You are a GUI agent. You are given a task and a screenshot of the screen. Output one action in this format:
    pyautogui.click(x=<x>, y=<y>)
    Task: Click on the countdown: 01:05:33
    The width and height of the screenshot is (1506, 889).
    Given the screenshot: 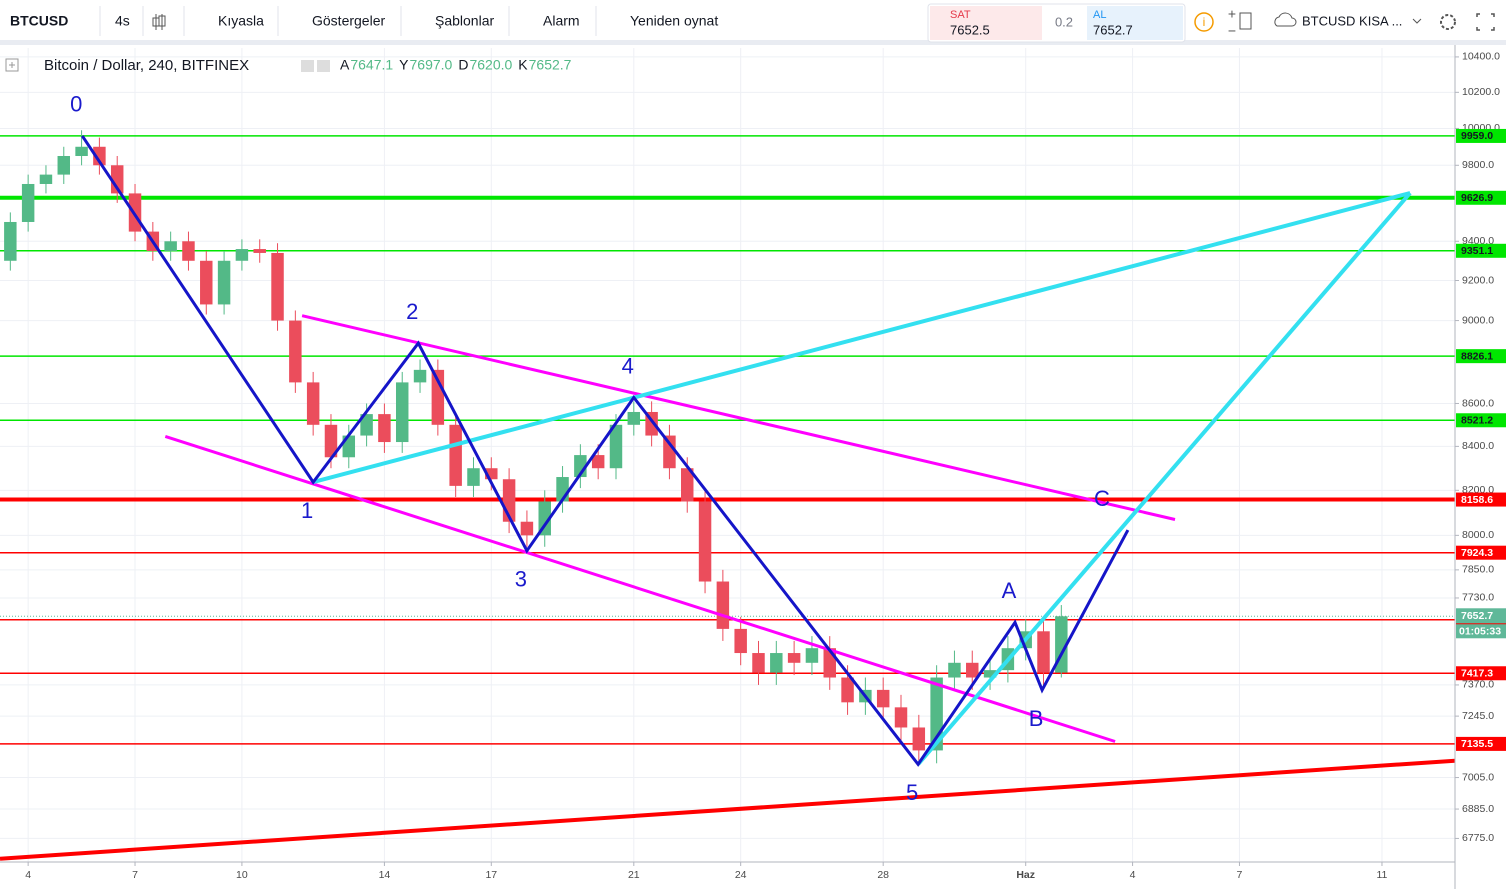 What is the action you would take?
    pyautogui.click(x=1480, y=632)
    